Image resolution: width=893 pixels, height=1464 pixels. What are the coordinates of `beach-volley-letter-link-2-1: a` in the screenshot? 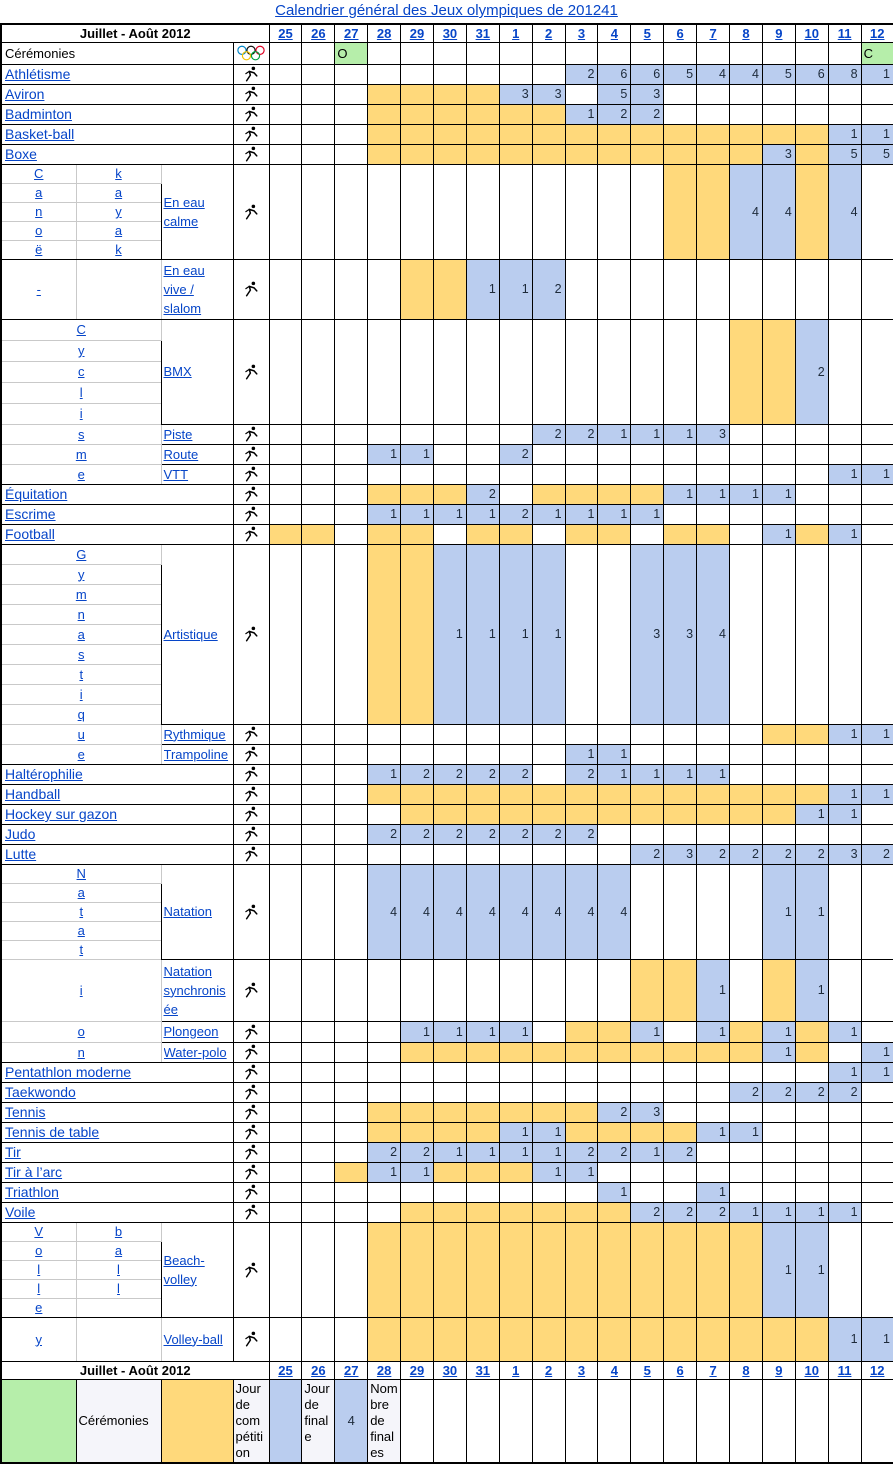 It's located at (118, 1250).